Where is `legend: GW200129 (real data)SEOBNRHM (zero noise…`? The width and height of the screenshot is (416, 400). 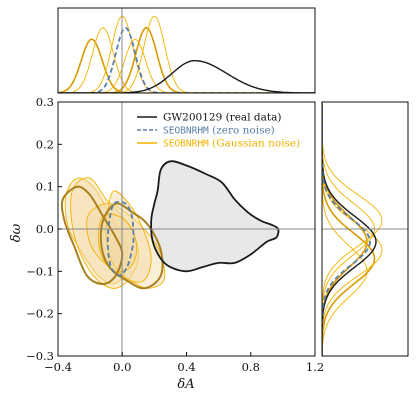
legend: GW200129 (real data)SEOBNRHM (zero noise… is located at coordinates (218, 131).